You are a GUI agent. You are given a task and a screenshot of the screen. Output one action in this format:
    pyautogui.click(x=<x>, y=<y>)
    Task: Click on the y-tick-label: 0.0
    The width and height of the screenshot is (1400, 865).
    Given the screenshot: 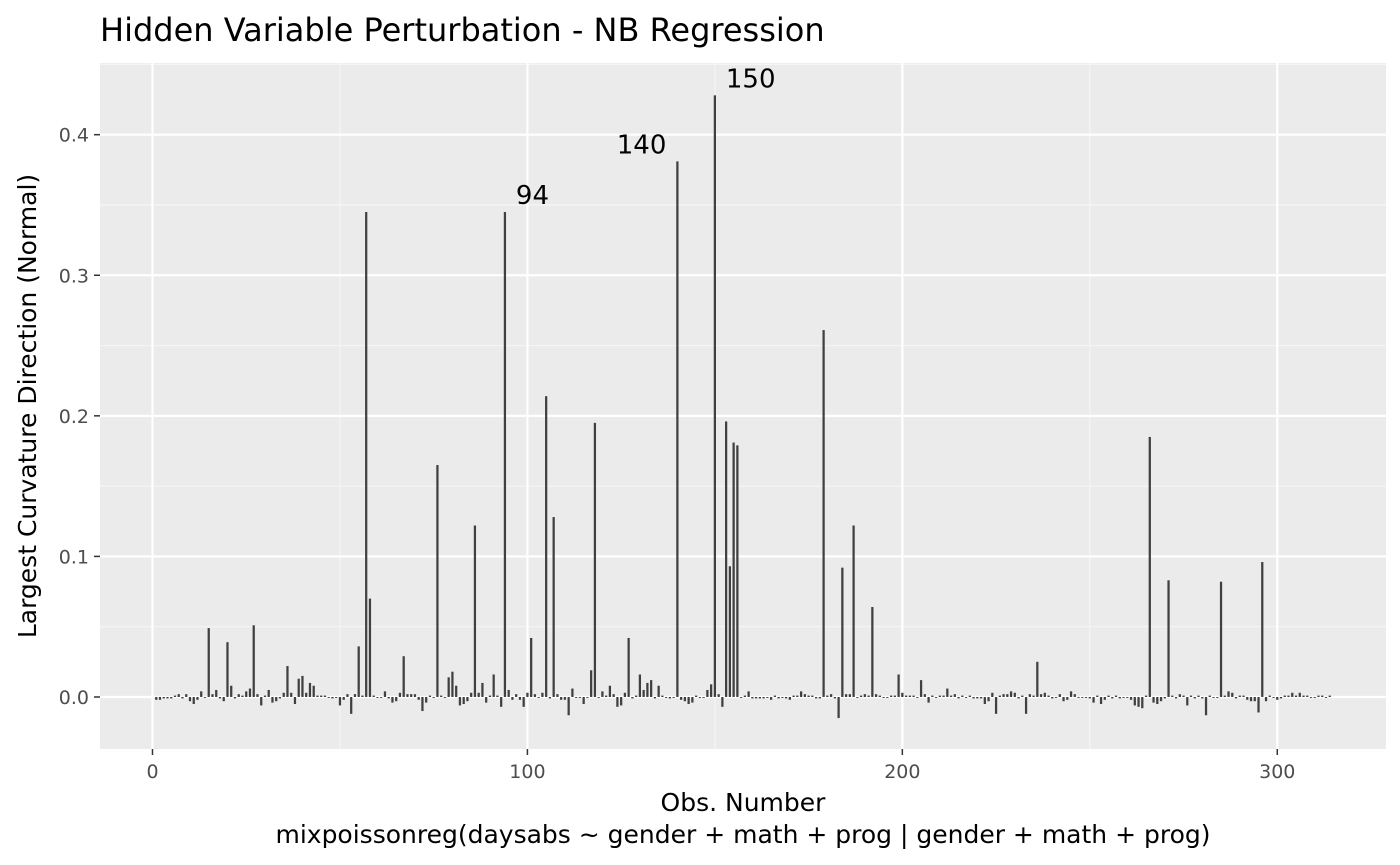 What is the action you would take?
    pyautogui.click(x=74, y=698)
    